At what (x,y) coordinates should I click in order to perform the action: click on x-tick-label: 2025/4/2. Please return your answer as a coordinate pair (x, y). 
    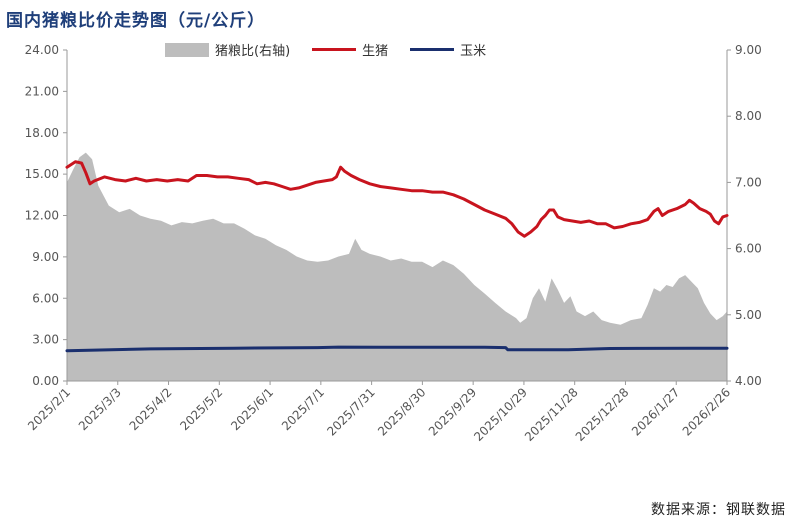
    Looking at the image, I should click on (151, 409).